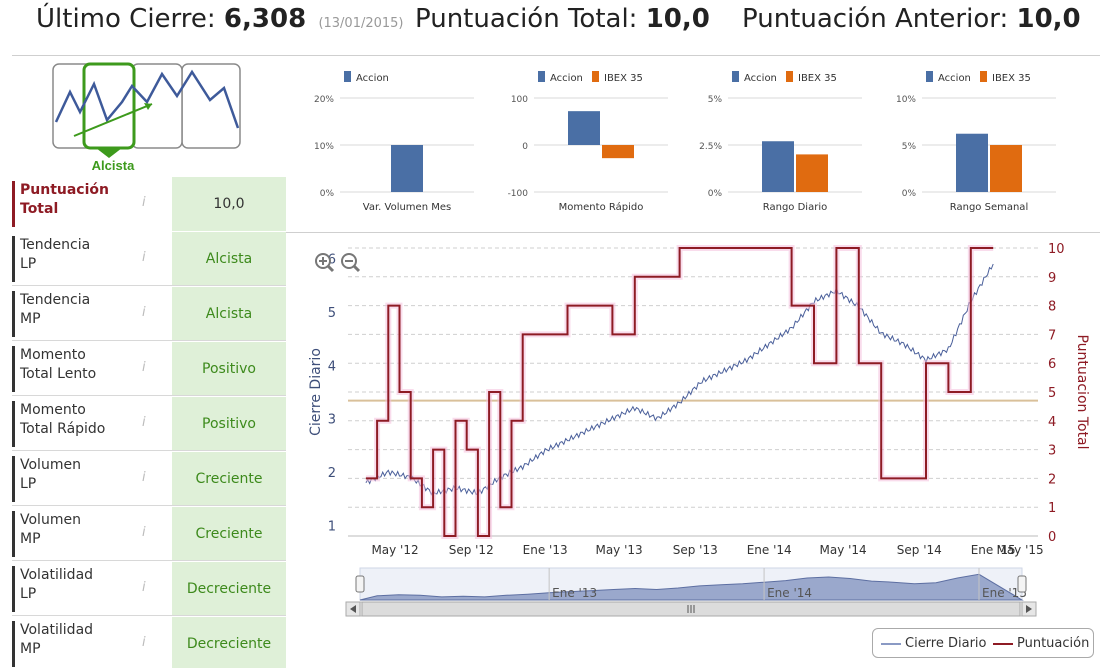  What do you see at coordinates (471, 550) in the screenshot?
I see `x-tick-label: Sep '12` at bounding box center [471, 550].